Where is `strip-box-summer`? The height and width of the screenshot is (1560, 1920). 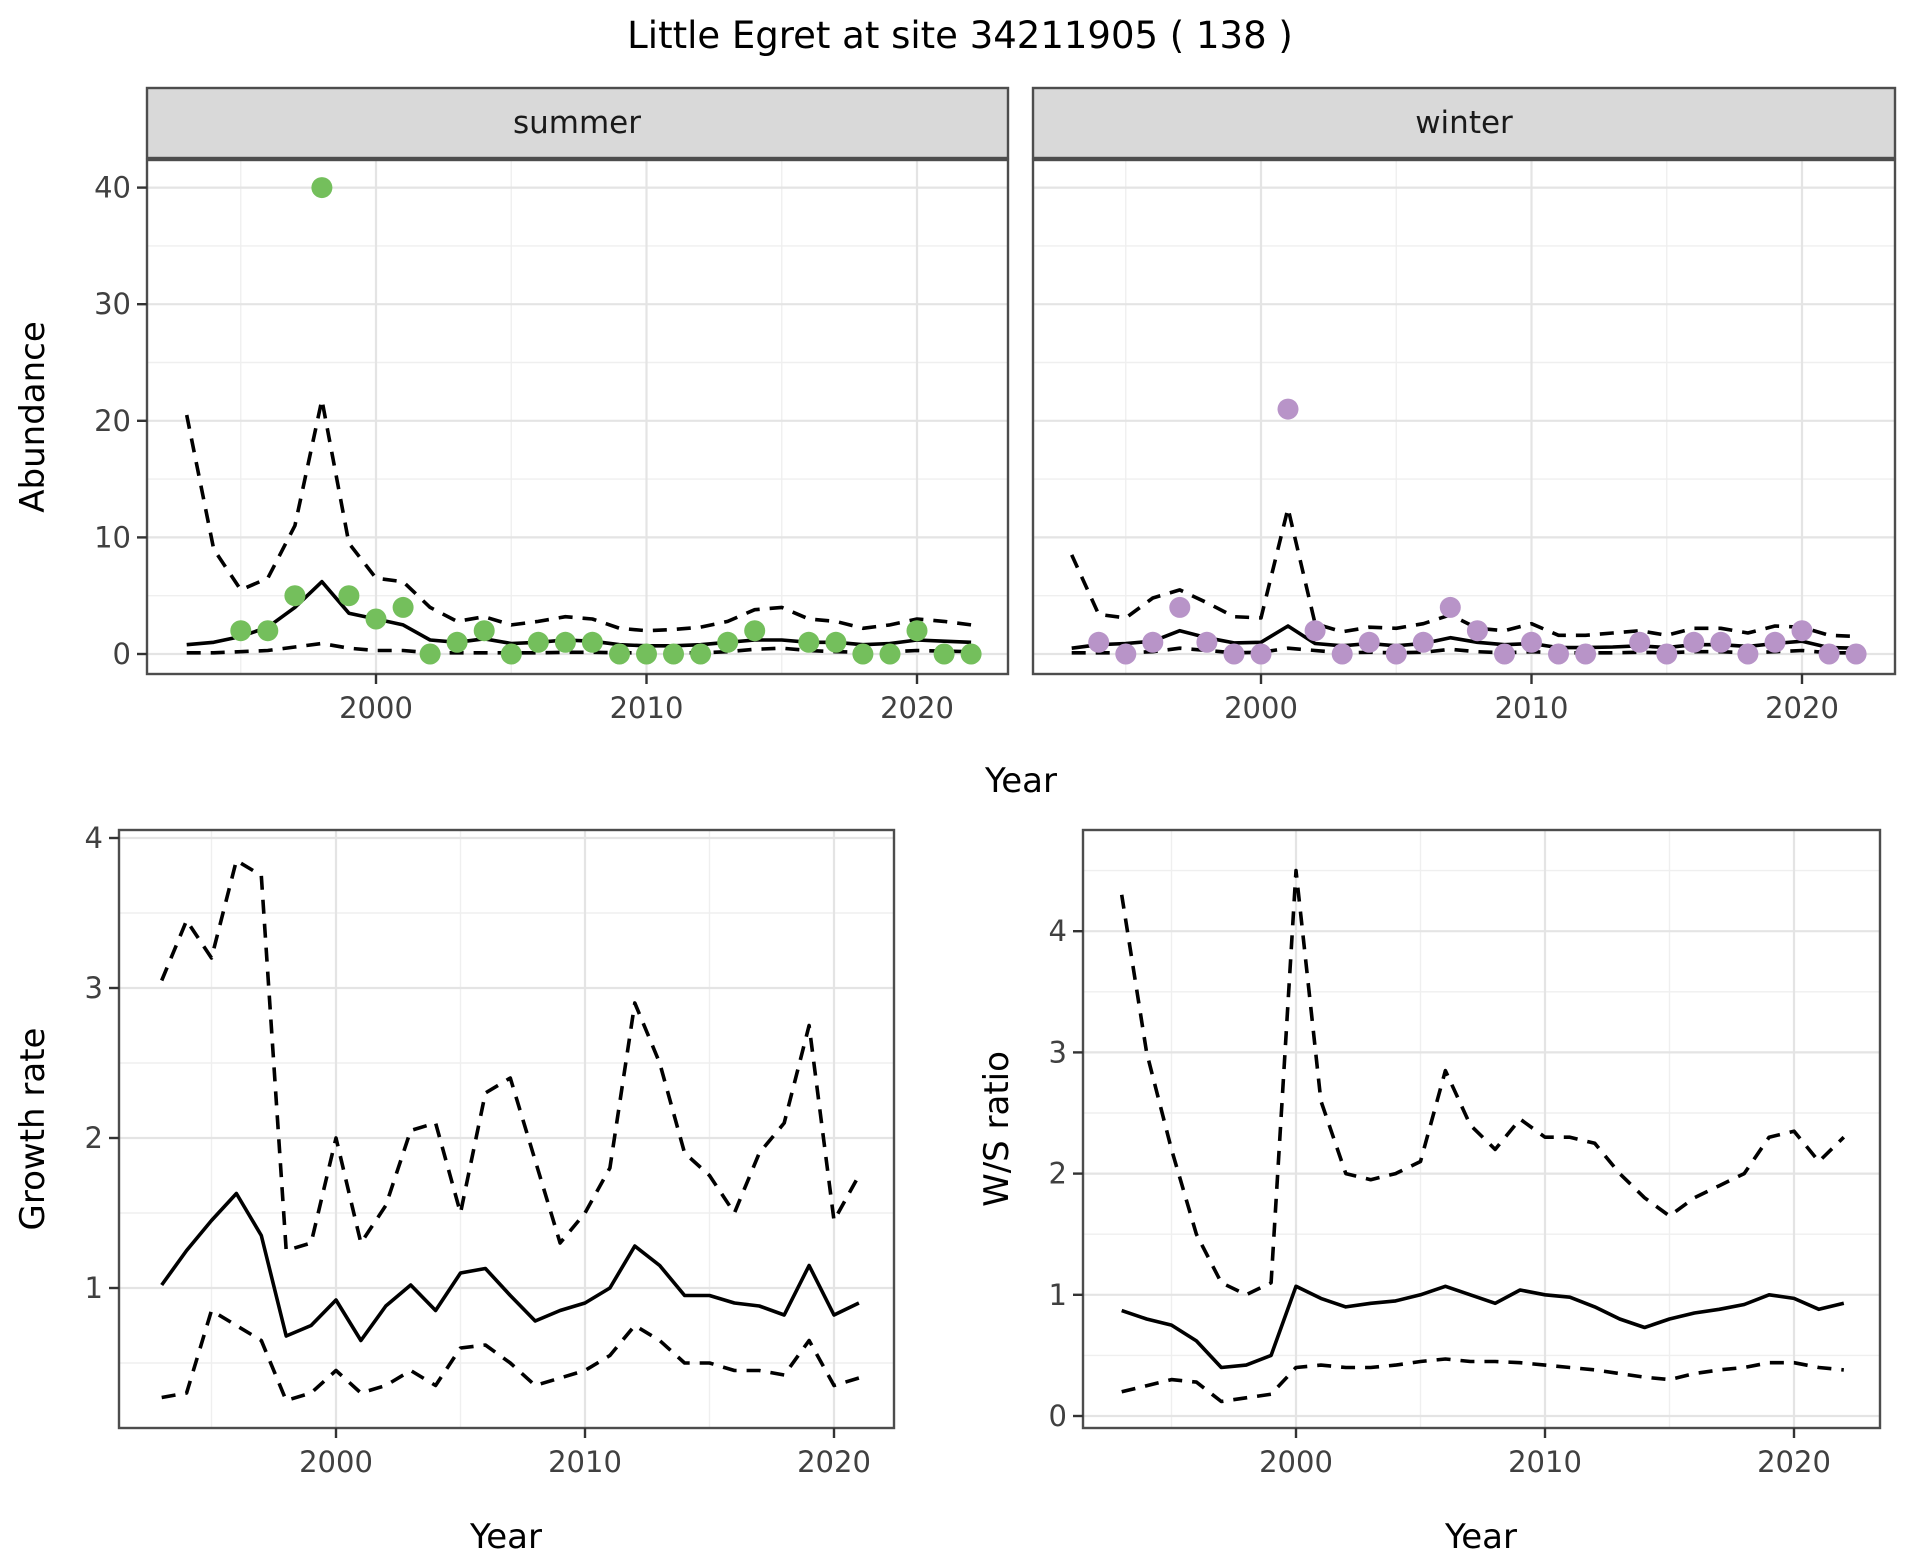 strip-box-summer is located at coordinates (577, 123).